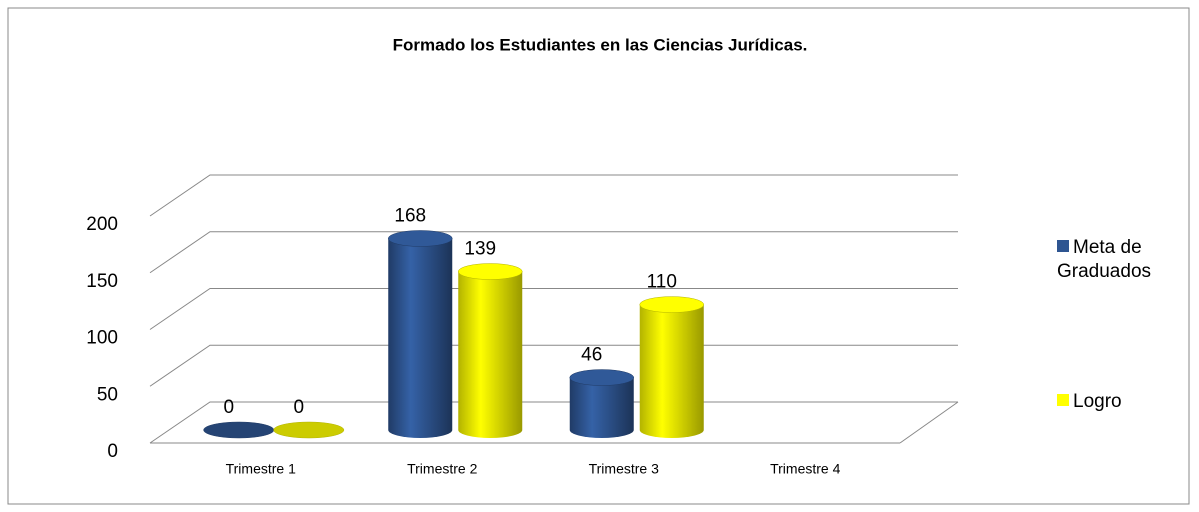  I want to click on x-tick-label: Trimestre 3, so click(624, 469).